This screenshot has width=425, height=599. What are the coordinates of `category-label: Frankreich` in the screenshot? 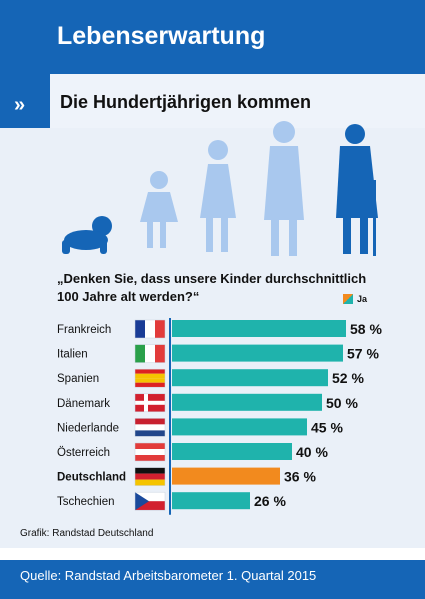 It's located at (84, 330).